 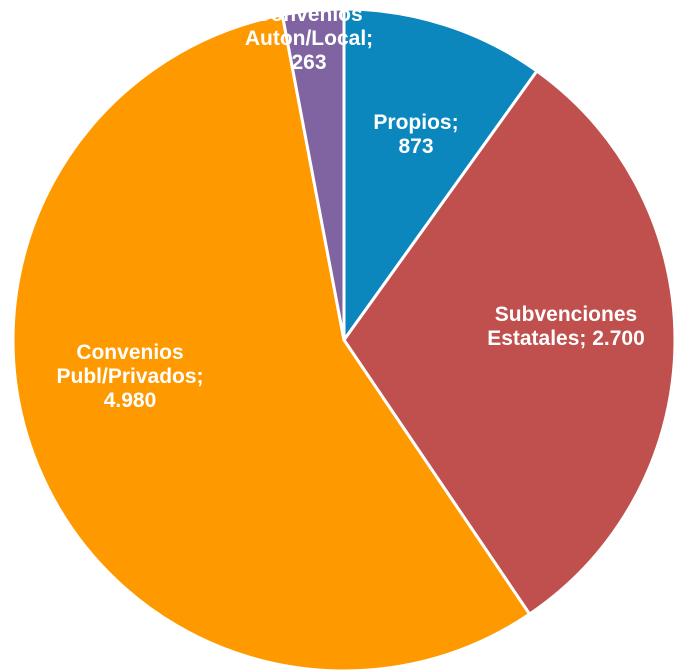 What do you see at coordinates (566, 338) in the screenshot?
I see `data-label-line: Estatales; 2.700` at bounding box center [566, 338].